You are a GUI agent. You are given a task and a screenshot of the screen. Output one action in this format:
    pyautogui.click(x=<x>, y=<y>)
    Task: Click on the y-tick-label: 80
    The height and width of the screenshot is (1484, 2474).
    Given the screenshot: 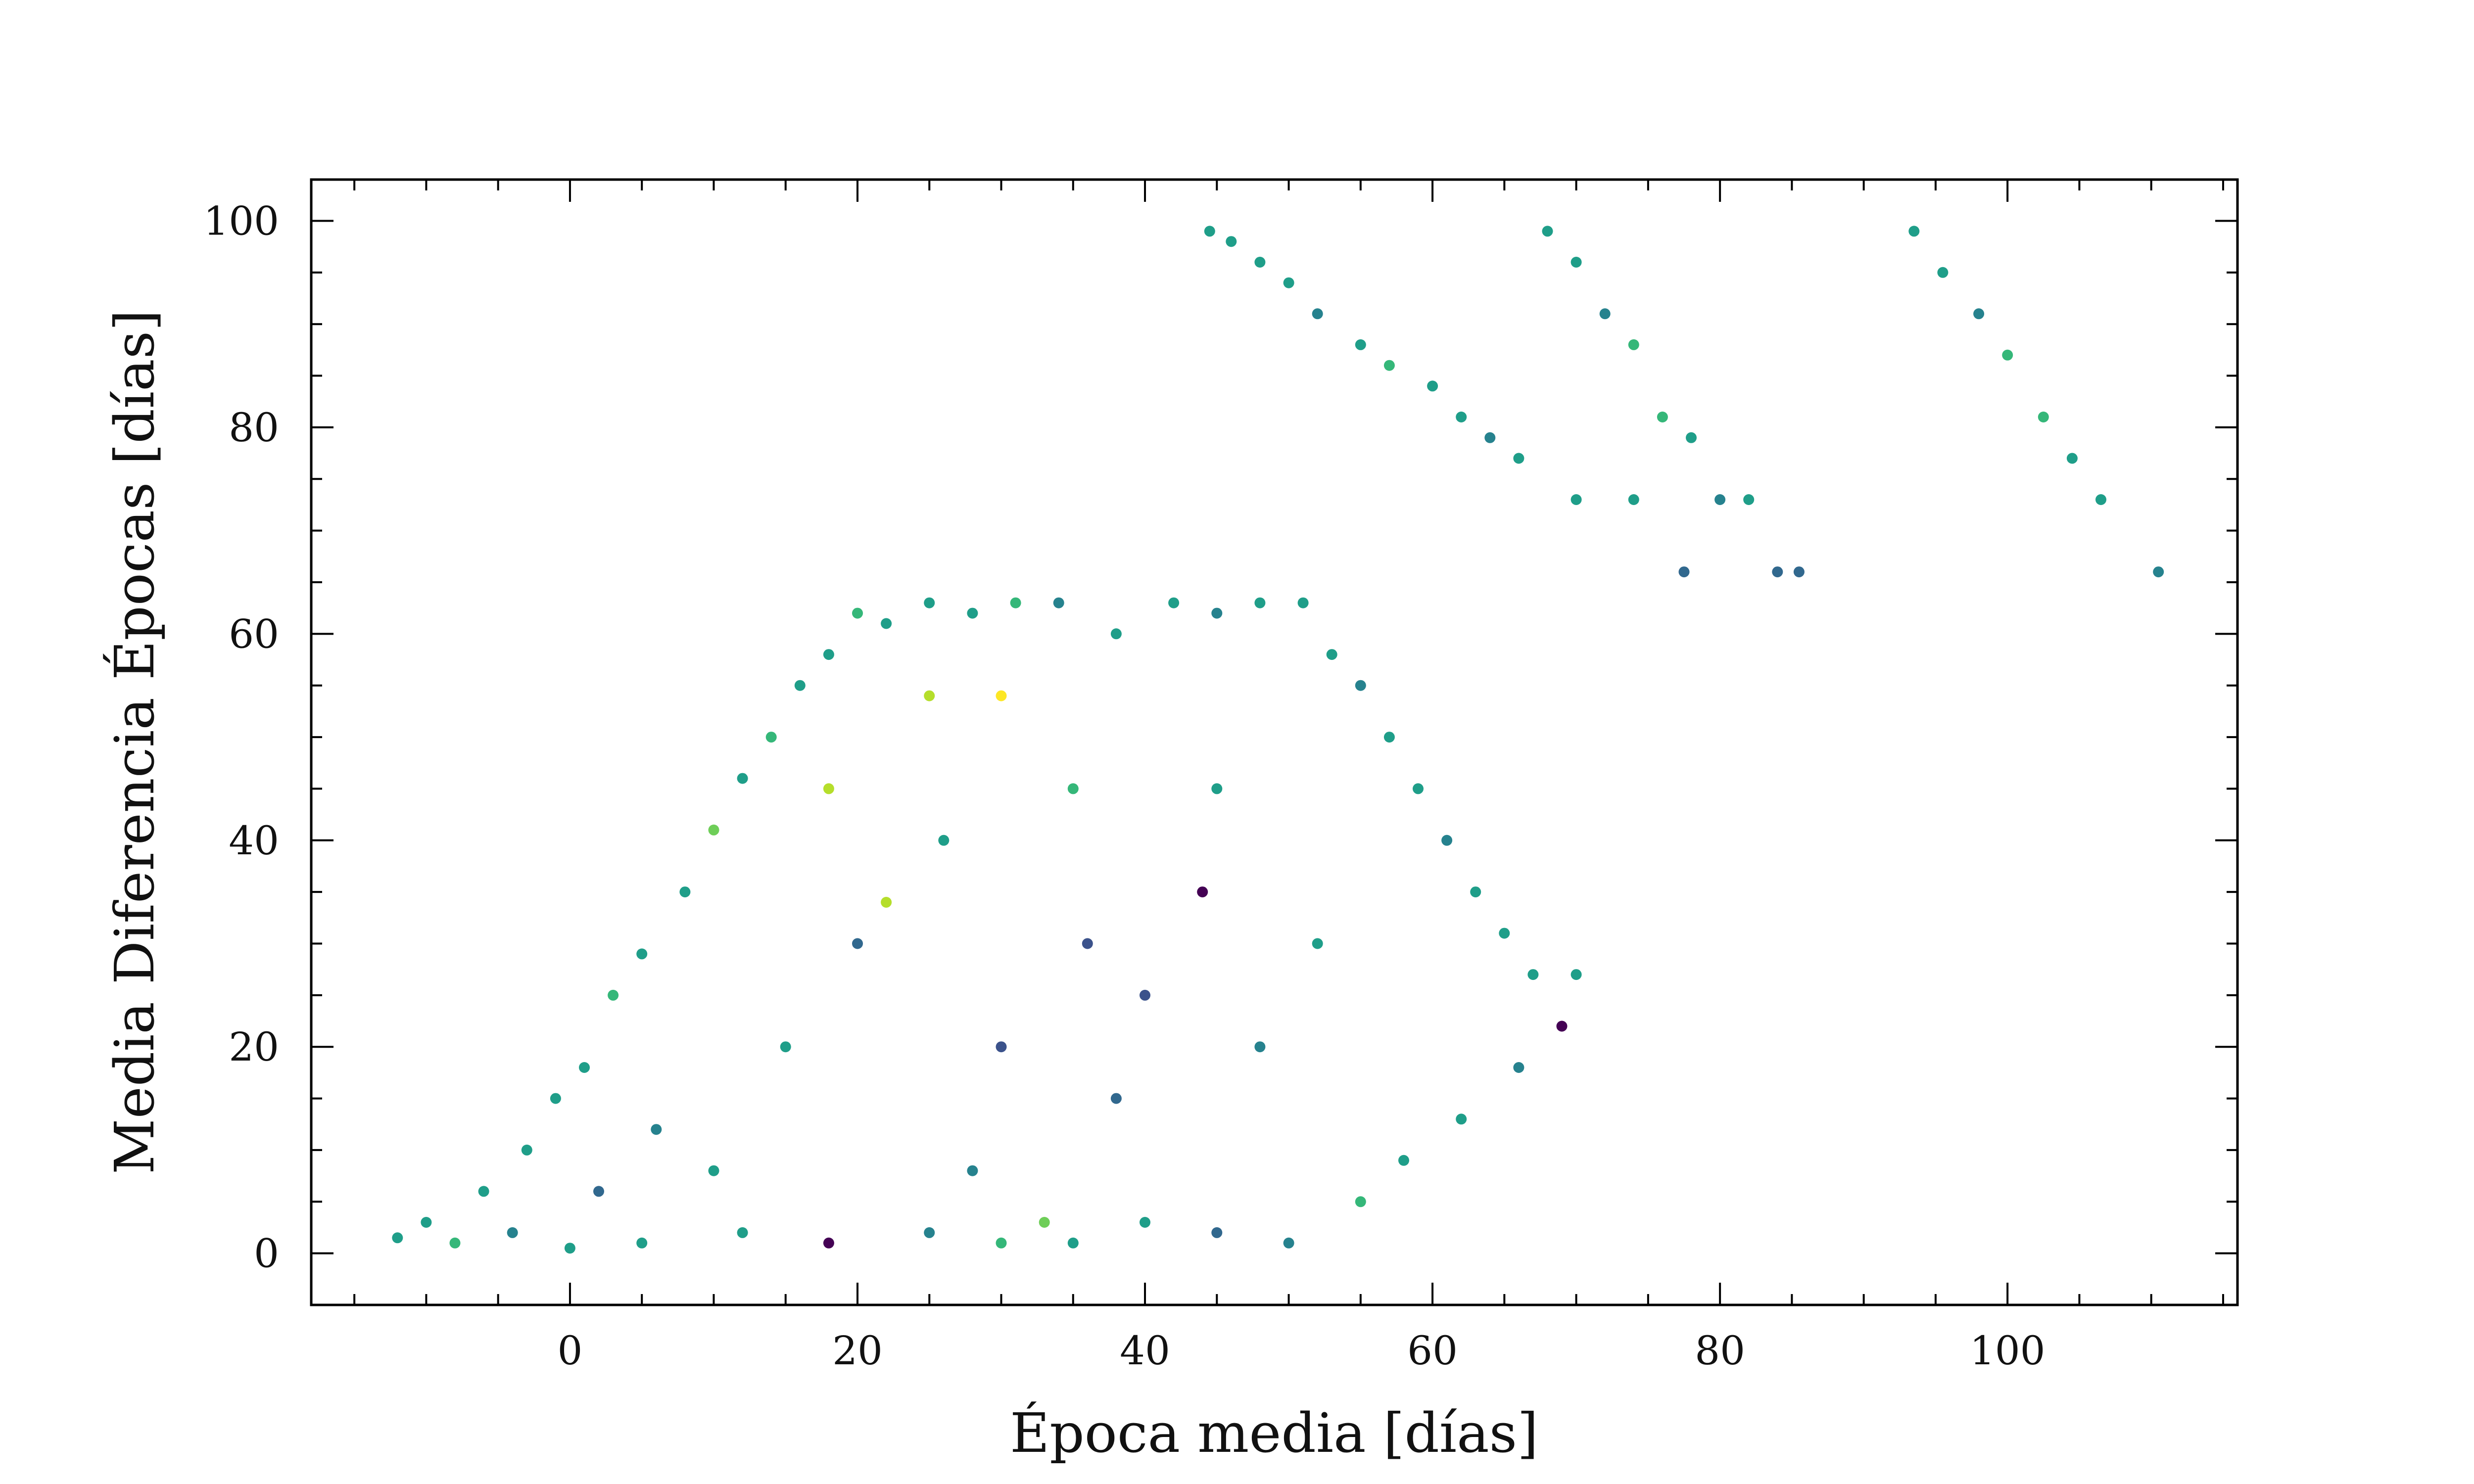 What is the action you would take?
    pyautogui.click(x=254, y=428)
    